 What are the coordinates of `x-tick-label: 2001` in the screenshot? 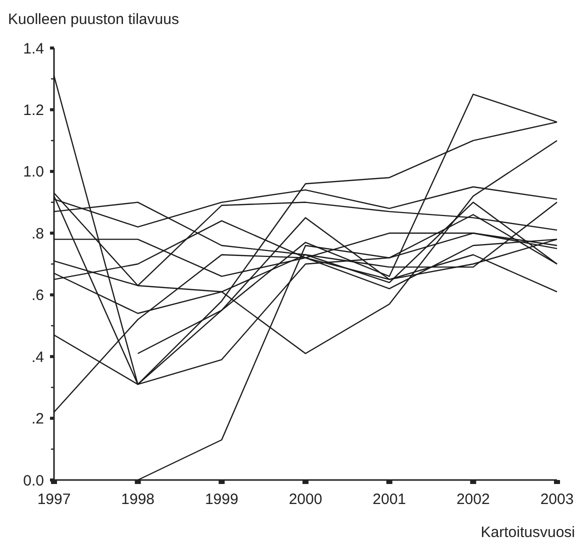 It's located at (389, 499).